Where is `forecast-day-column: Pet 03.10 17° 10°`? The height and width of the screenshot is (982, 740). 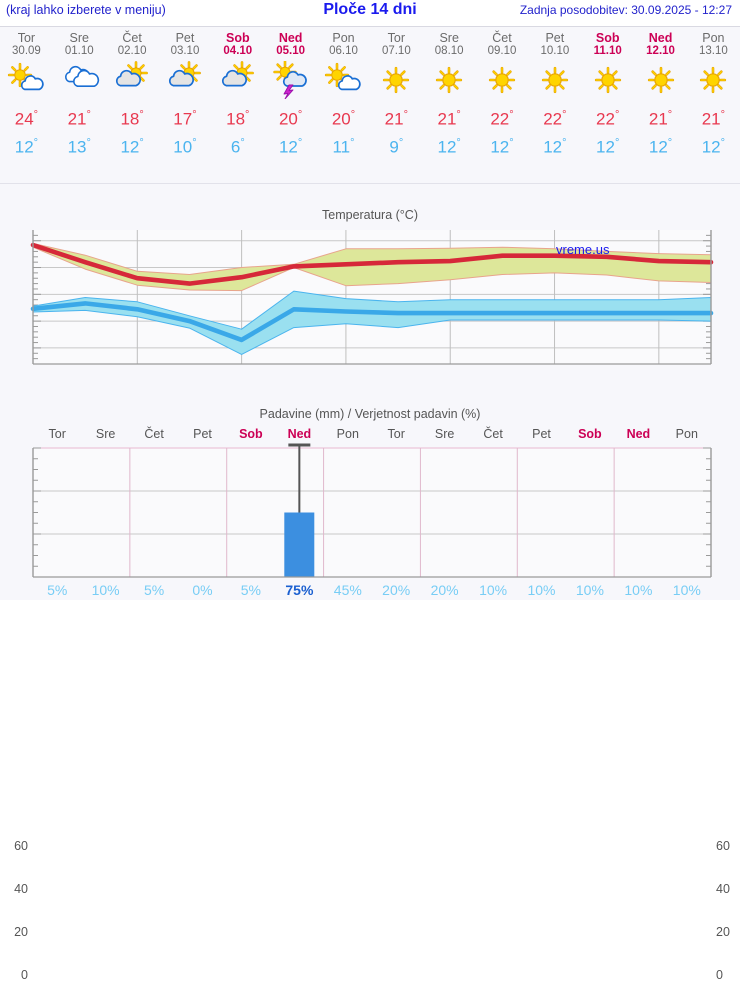 forecast-day-column: Pet 03.10 17° 10° is located at coordinates (185, 105).